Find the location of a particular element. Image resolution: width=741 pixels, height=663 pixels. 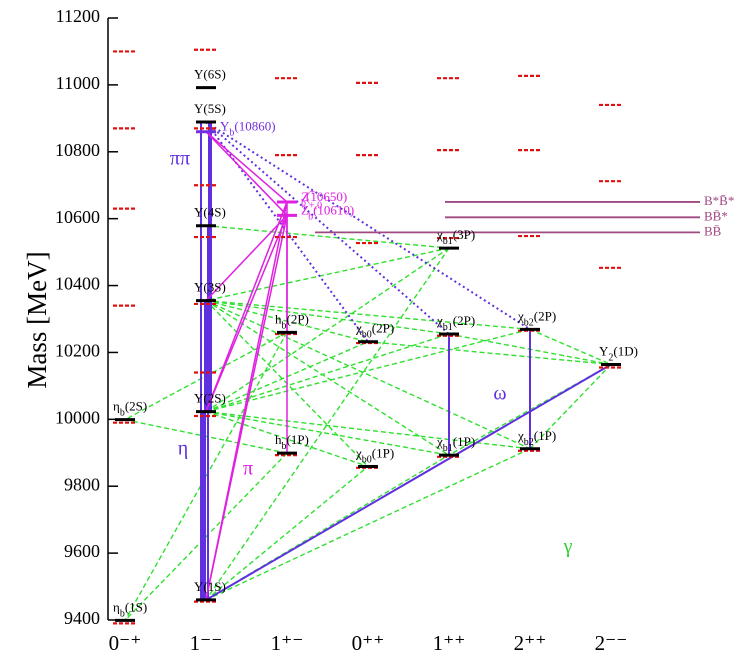

threshold-label: BB̄ is located at coordinates (713, 230).